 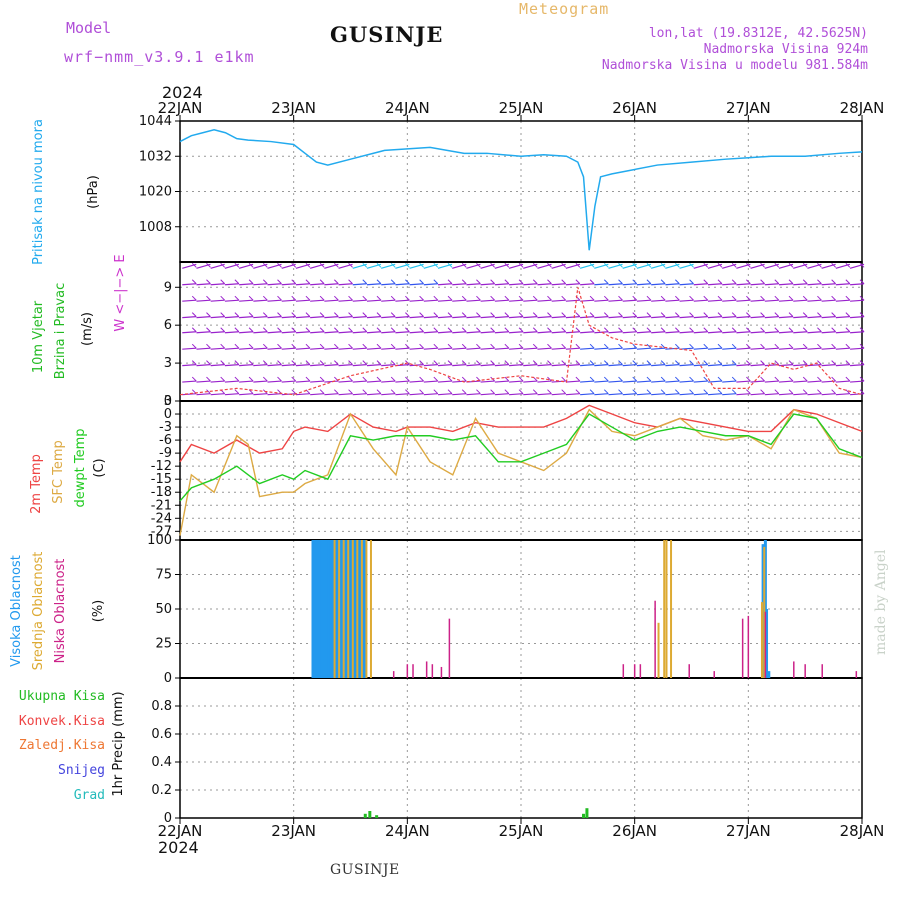 I want to click on date-label-top: 27JAN, so click(x=748, y=108).